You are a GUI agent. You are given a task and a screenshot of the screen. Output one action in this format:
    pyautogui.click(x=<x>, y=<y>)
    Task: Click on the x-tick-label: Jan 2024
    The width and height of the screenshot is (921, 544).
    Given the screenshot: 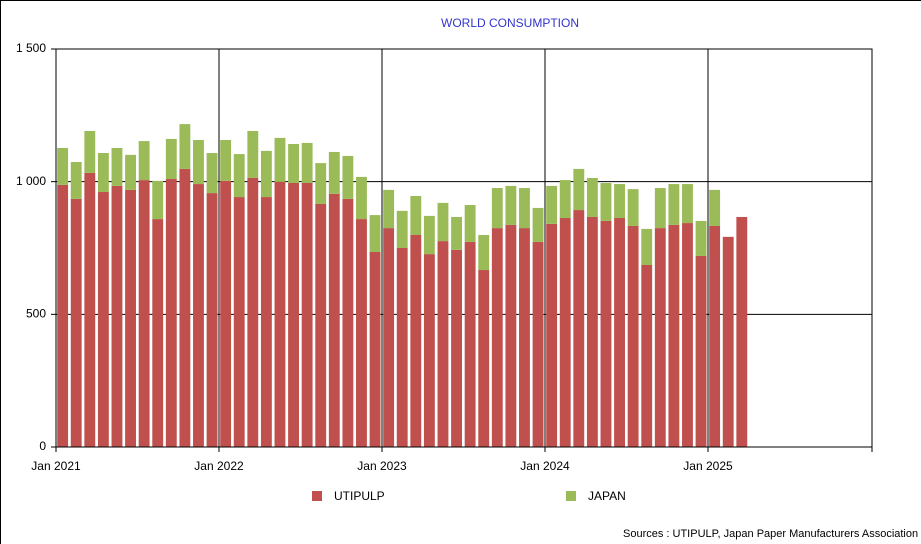 What is the action you would take?
    pyautogui.click(x=545, y=466)
    